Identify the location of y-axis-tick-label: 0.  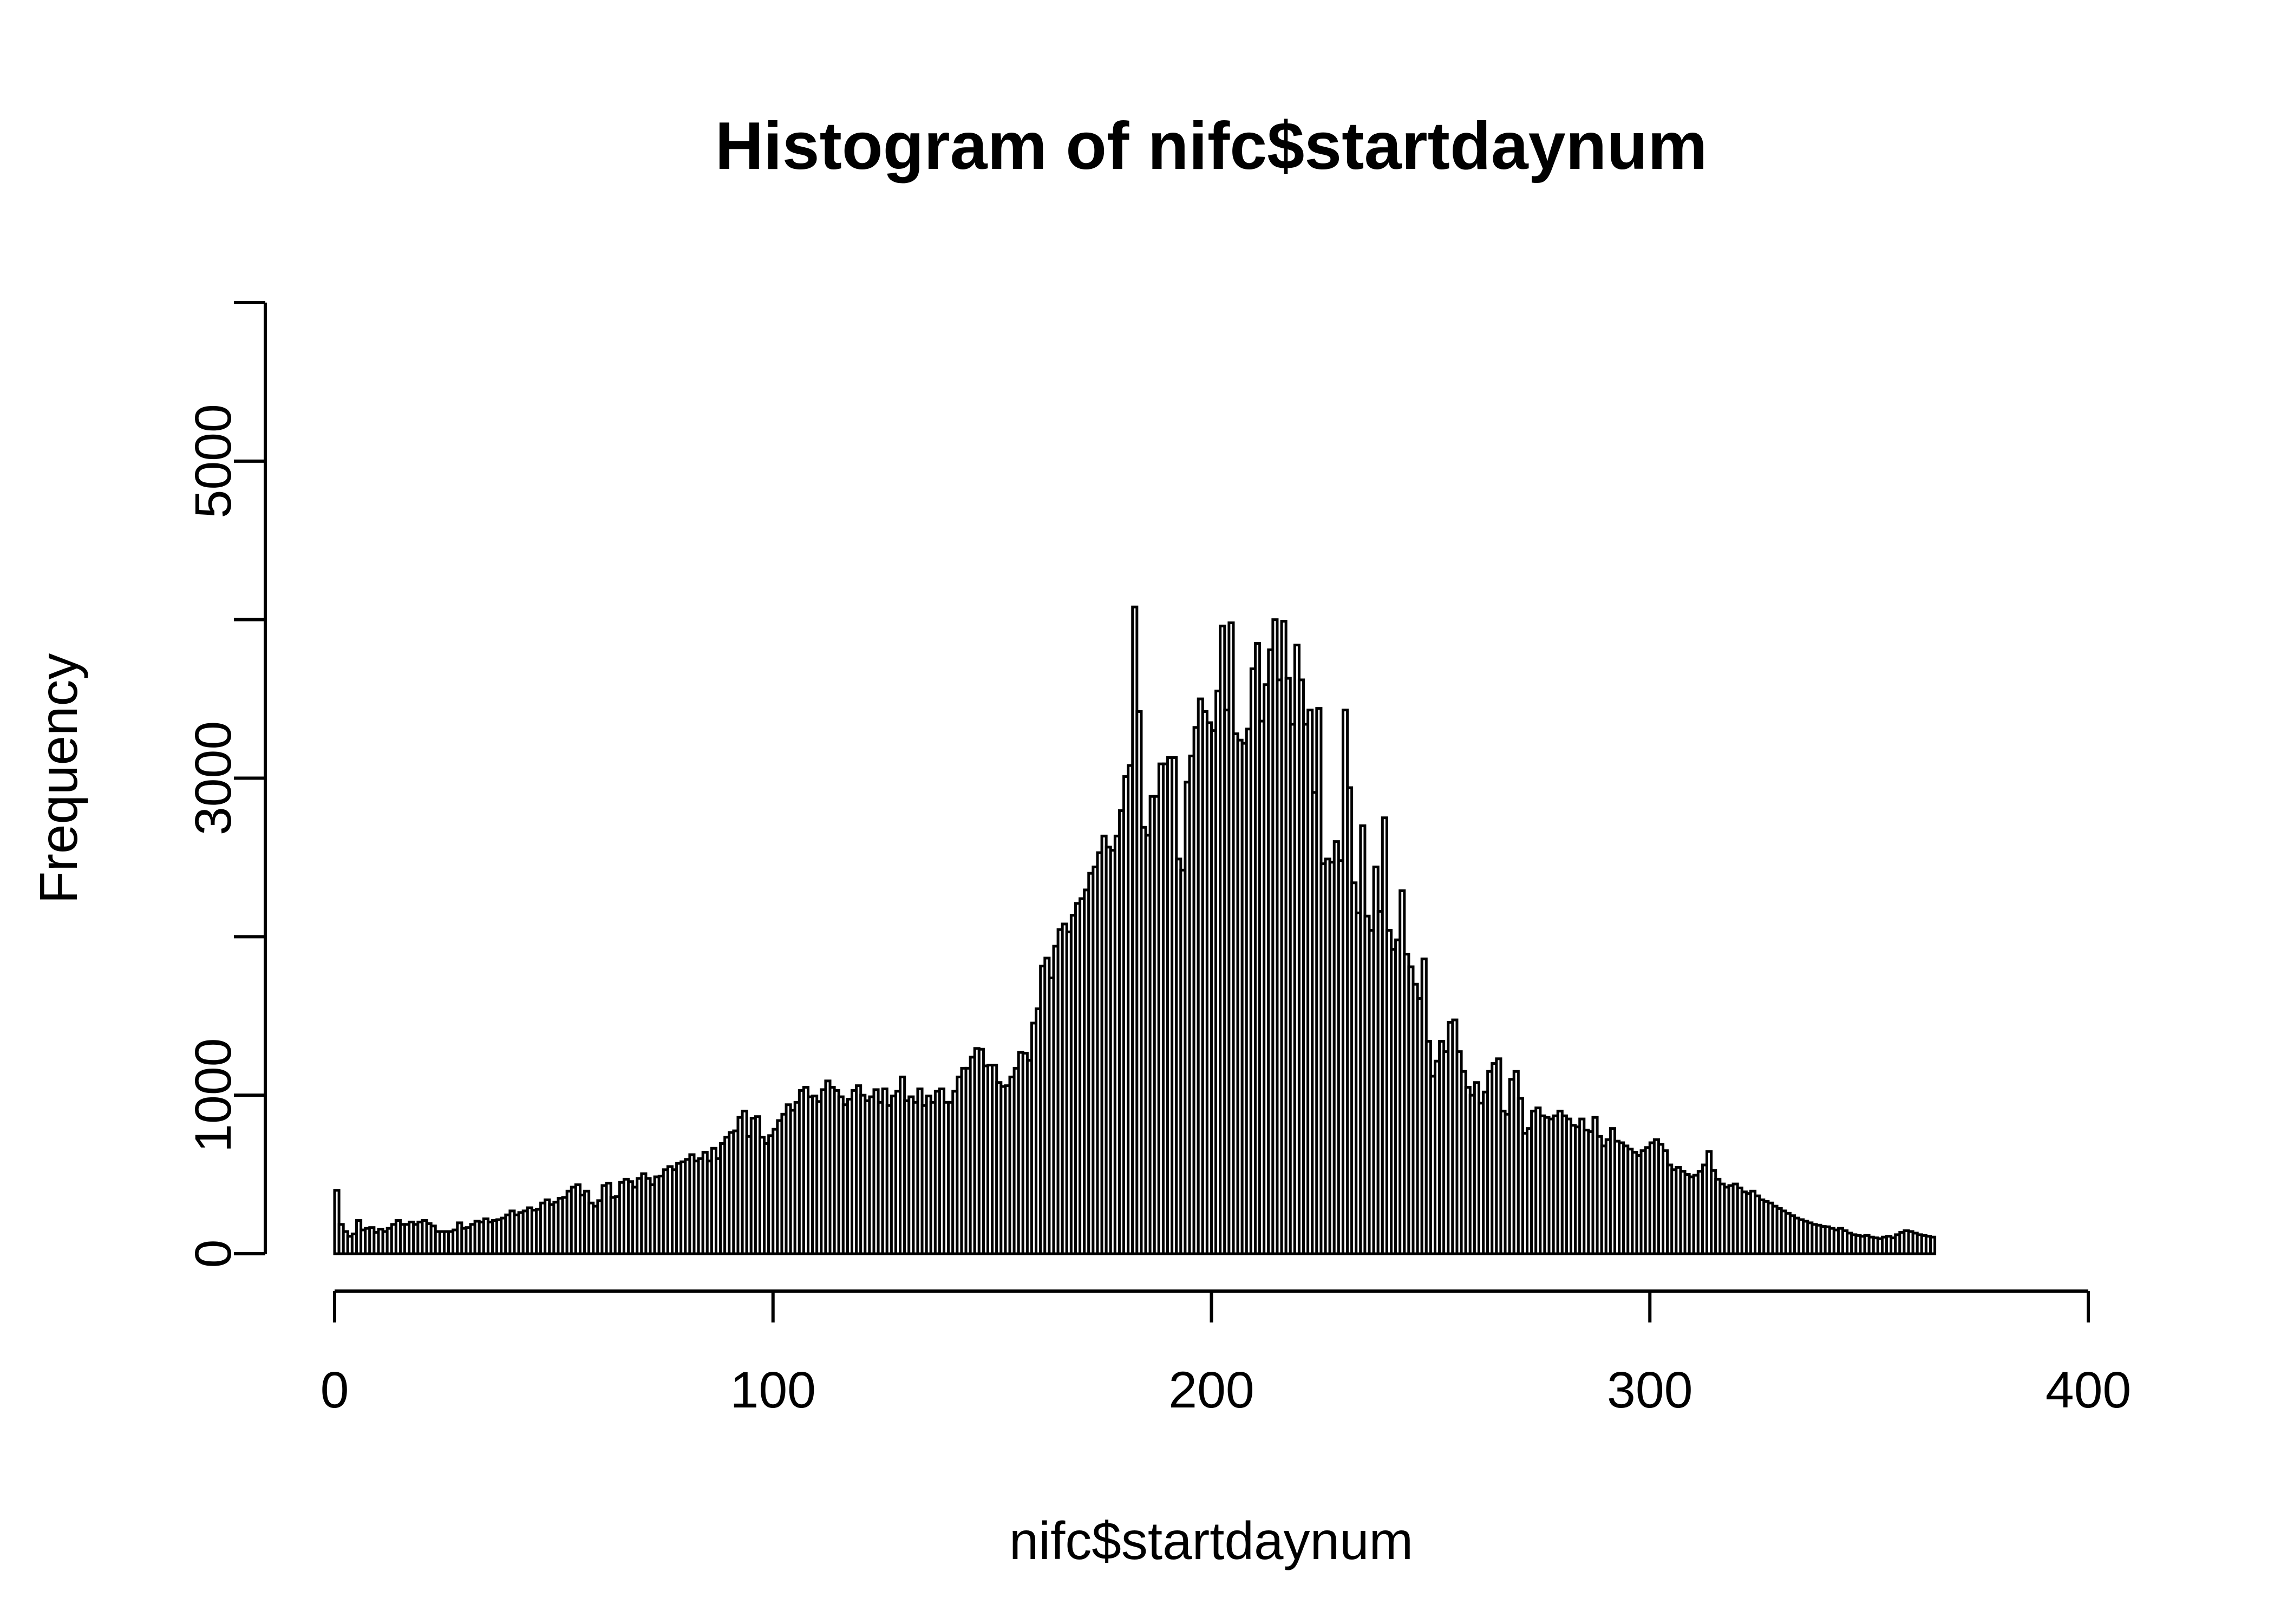
(214, 1254).